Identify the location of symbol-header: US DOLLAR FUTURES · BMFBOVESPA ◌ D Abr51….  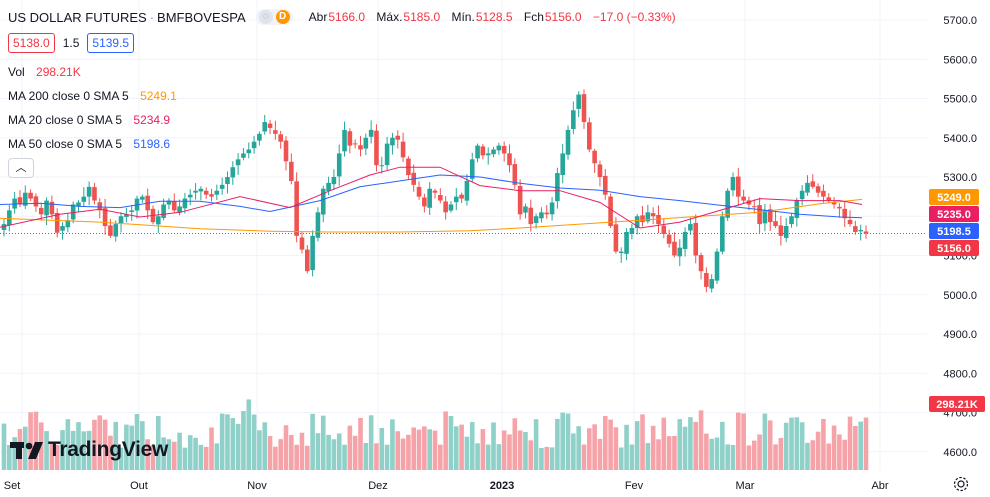
(346, 17).